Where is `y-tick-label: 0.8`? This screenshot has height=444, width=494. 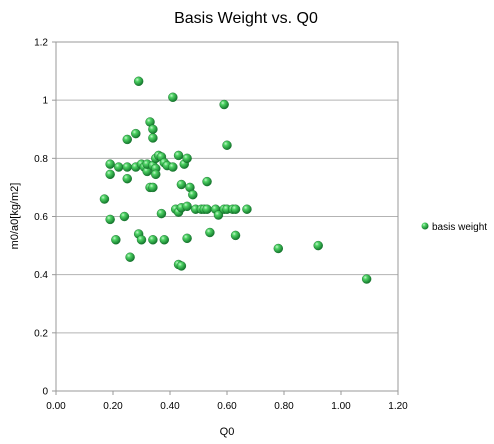 y-tick-label: 0.8 is located at coordinates (41, 159).